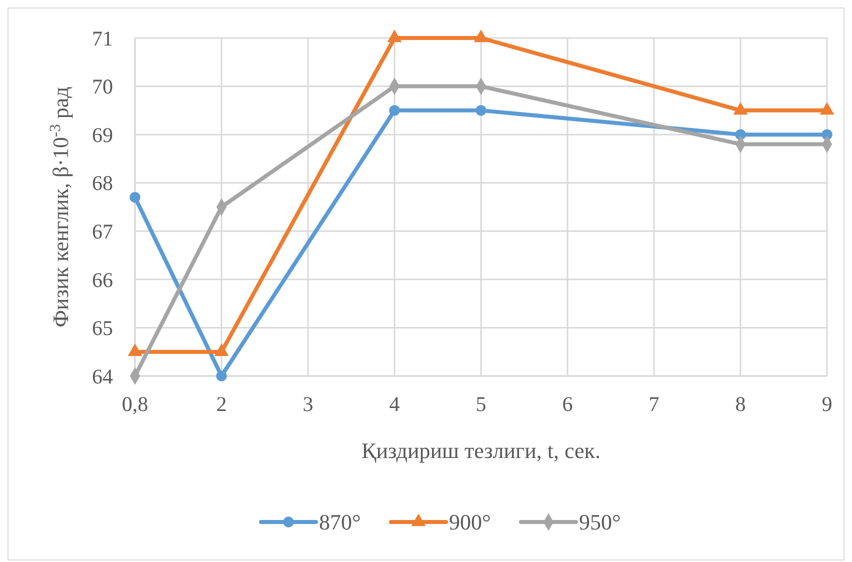 The image size is (852, 562). Describe the element at coordinates (102, 86) in the screenshot. I see `y-tick-label: 70` at that location.